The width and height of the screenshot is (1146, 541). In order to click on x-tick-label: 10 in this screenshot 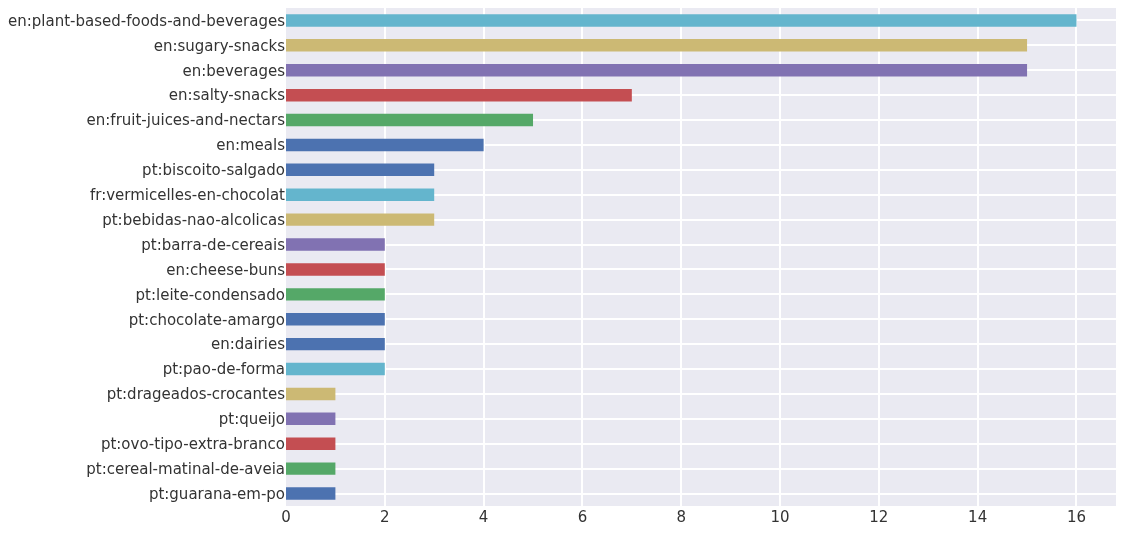, I will do `click(780, 517)`.